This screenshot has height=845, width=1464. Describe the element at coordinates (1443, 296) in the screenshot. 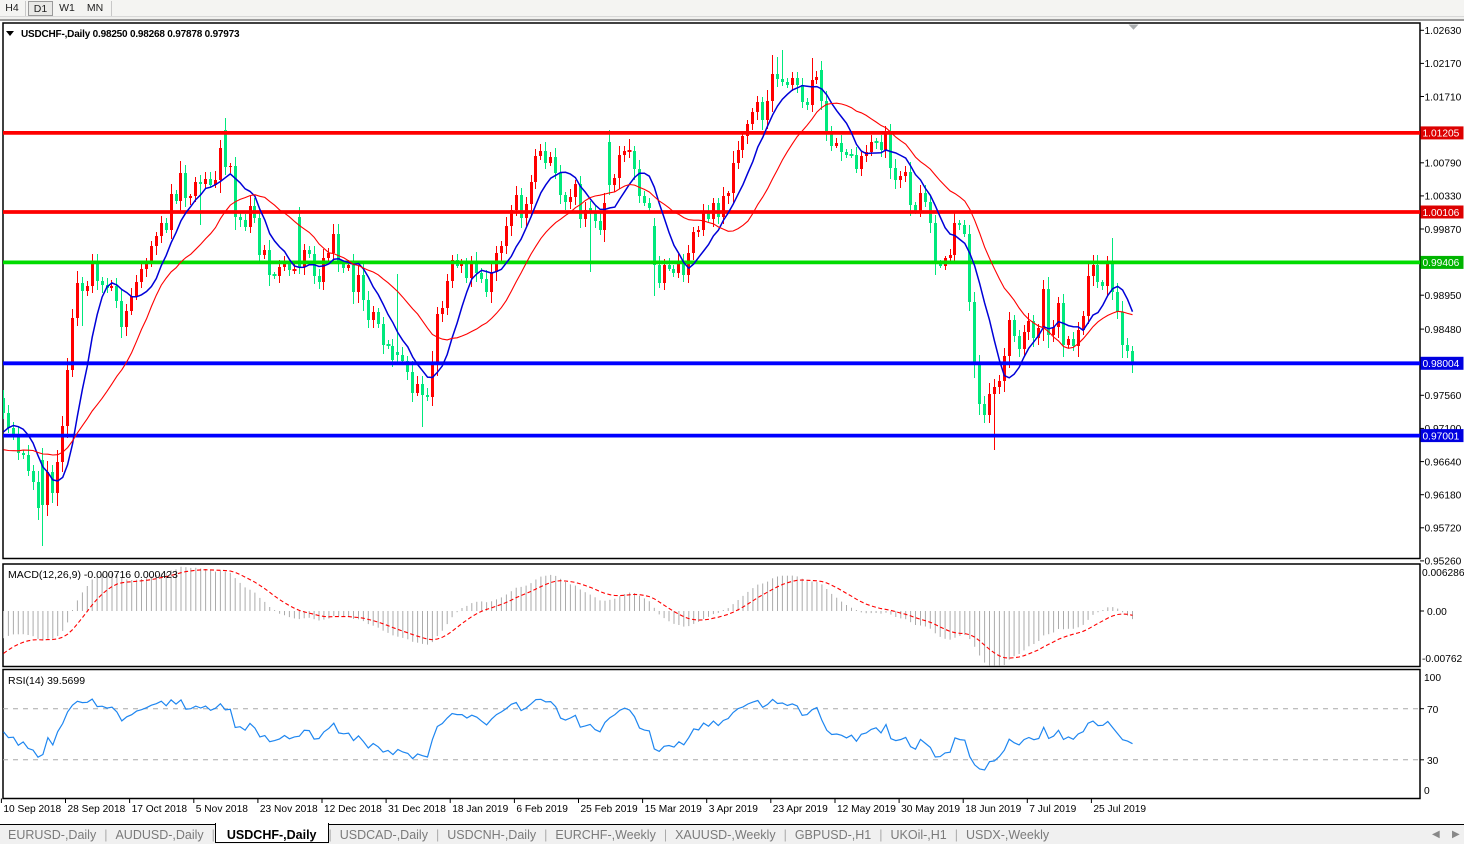

I see `svg-text: 0.98950` at that location.